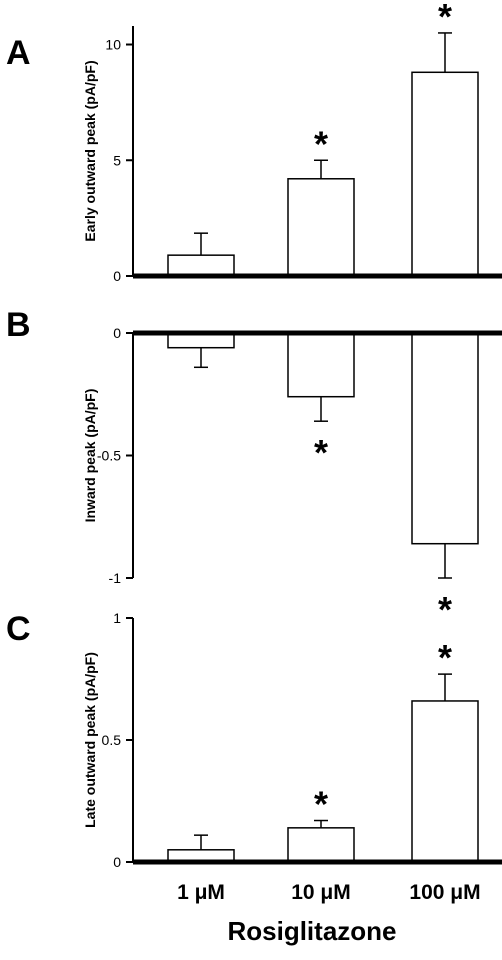 Image resolution: width=502 pixels, height=960 pixels. Describe the element at coordinates (90, 150) in the screenshot. I see `y-axis-label: Early outward peak (pA/pF)` at that location.